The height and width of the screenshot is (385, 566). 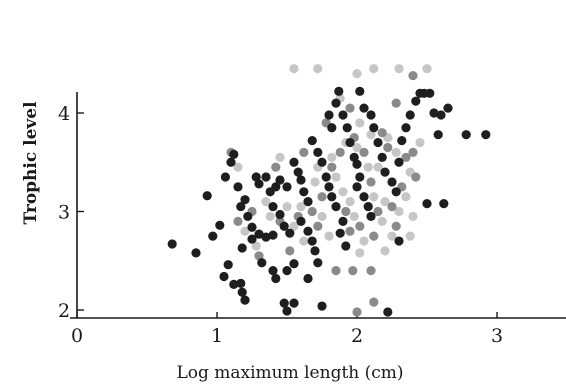 What do you see at coordinates (217, 336) in the screenshot?
I see `x-tick-label: 1` at bounding box center [217, 336].